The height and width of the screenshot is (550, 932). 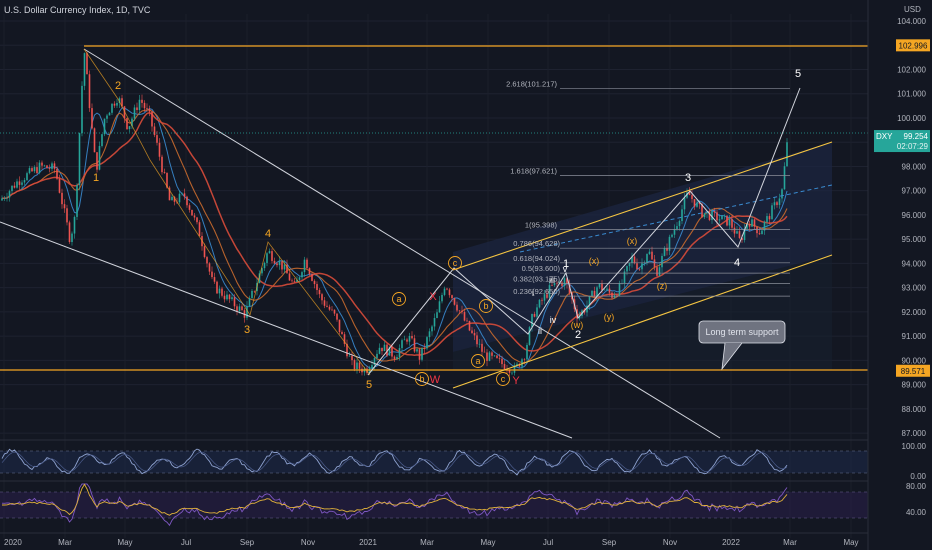 What do you see at coordinates (516, 381) in the screenshot?
I see `wave-label-Y: Y` at bounding box center [516, 381].